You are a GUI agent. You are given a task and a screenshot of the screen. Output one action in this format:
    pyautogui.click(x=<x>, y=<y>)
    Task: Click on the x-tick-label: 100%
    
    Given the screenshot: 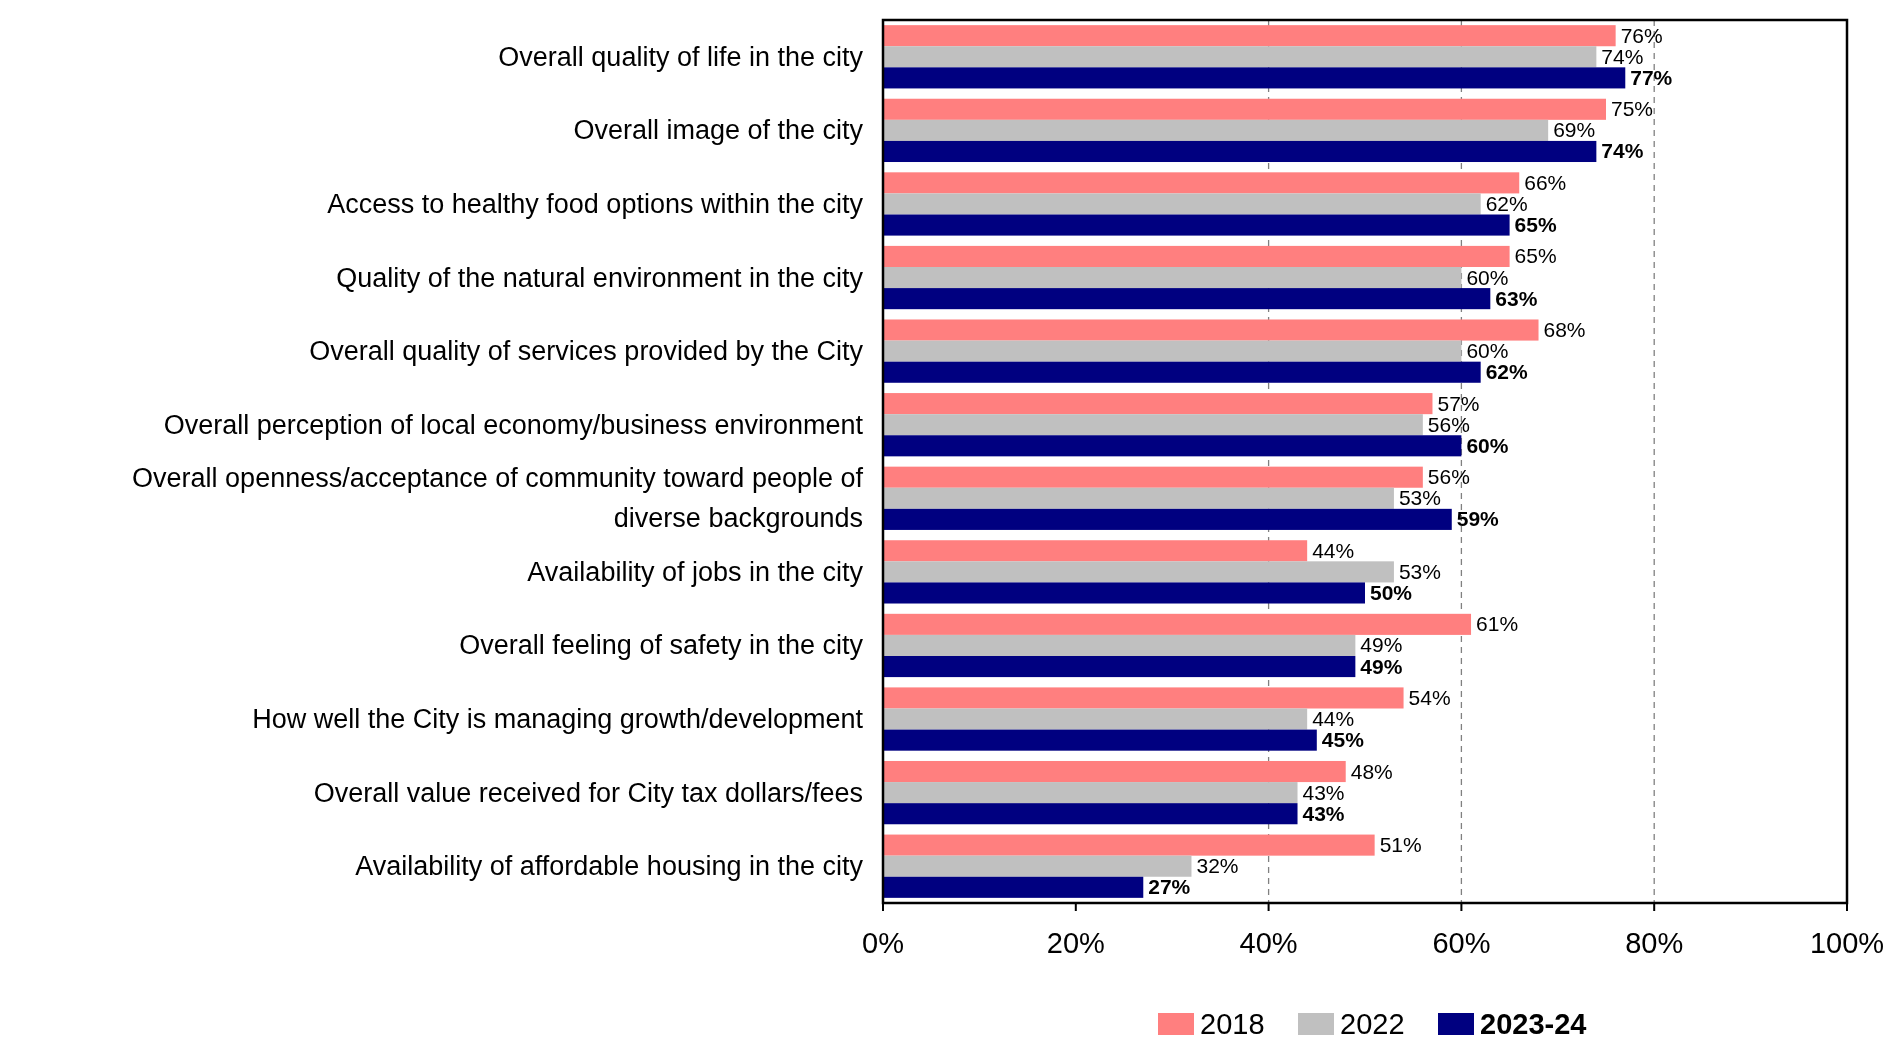 What is the action you would take?
    pyautogui.click(x=1847, y=943)
    